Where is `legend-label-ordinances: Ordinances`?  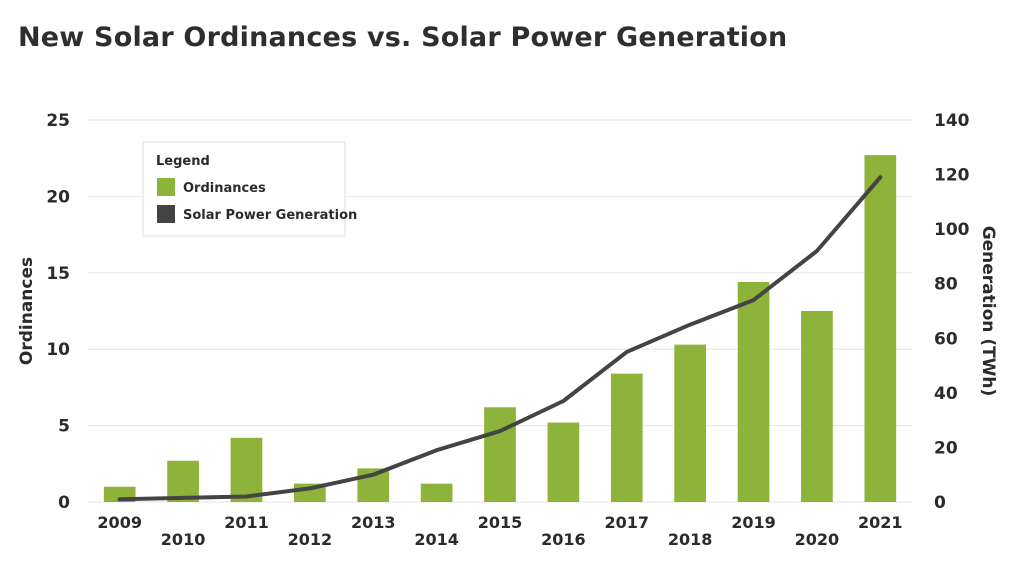 legend-label-ordinances: Ordinances is located at coordinates (224, 188).